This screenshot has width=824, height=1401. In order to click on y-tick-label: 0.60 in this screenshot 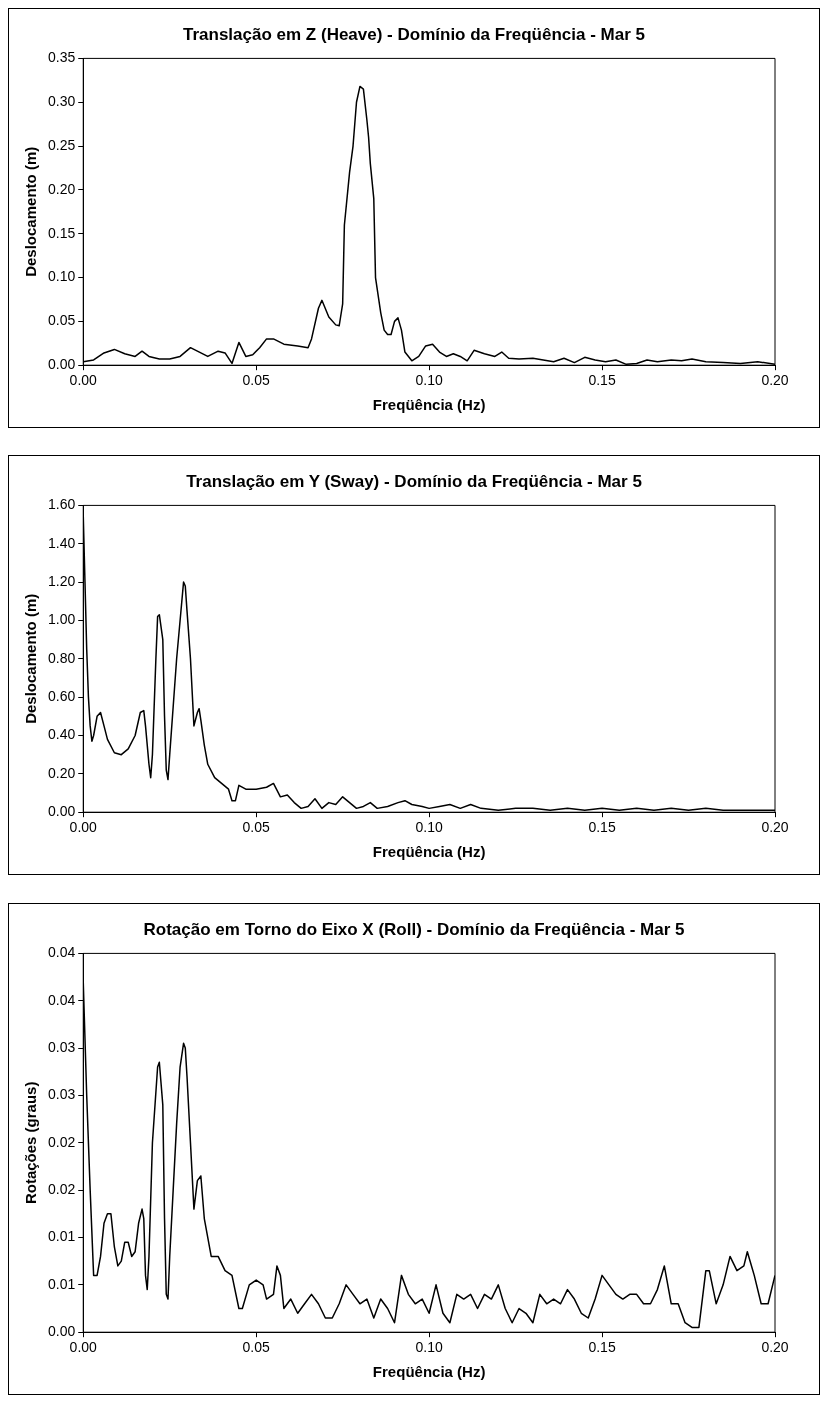, I will do `click(62, 696)`.